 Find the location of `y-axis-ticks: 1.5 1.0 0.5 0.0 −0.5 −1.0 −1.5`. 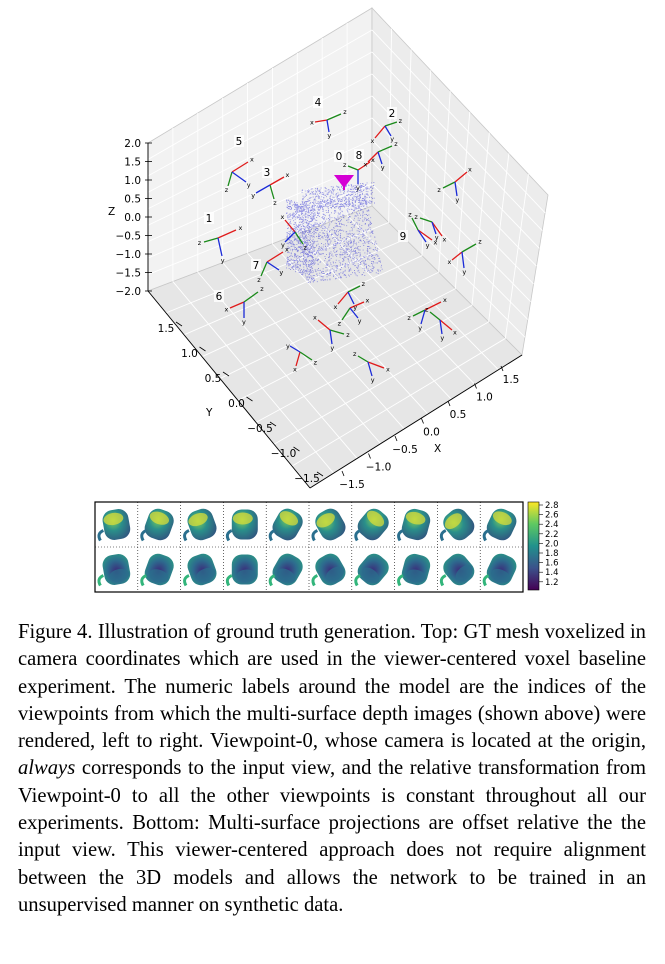

y-axis-ticks: 1.5 1.0 0.5 0.0 −0.5 −1.0 −1.5 is located at coordinates (241, 403).